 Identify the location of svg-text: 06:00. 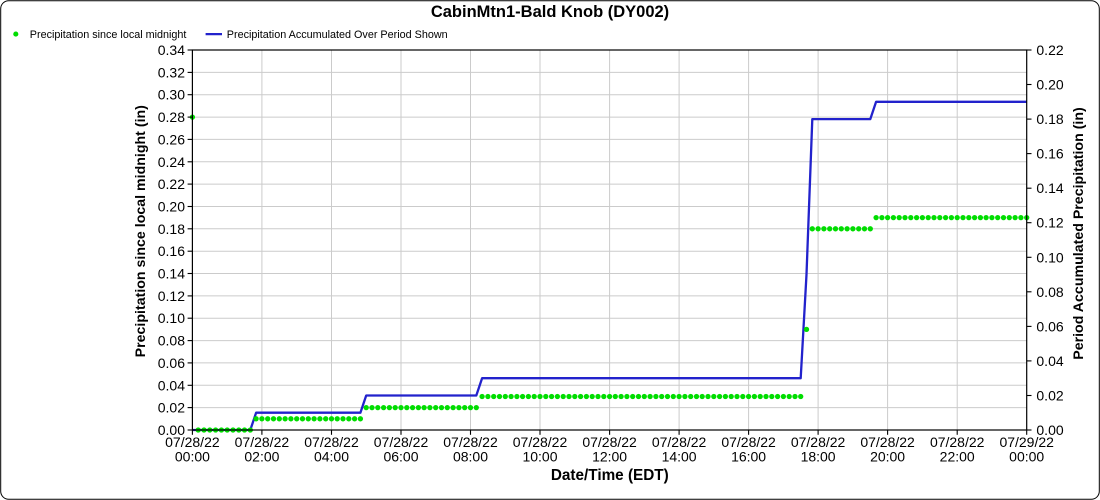
(400, 457).